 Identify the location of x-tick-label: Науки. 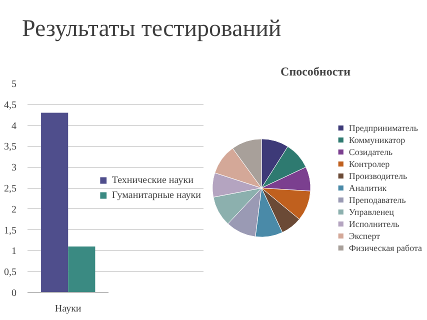
(68, 309).